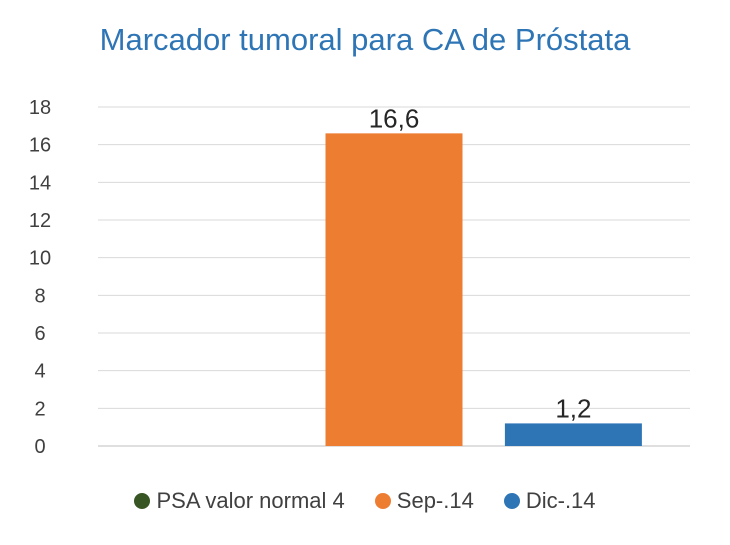 The image size is (730, 545). Describe the element at coordinates (573, 408) in the screenshot. I see `data-label: 1,2` at that location.